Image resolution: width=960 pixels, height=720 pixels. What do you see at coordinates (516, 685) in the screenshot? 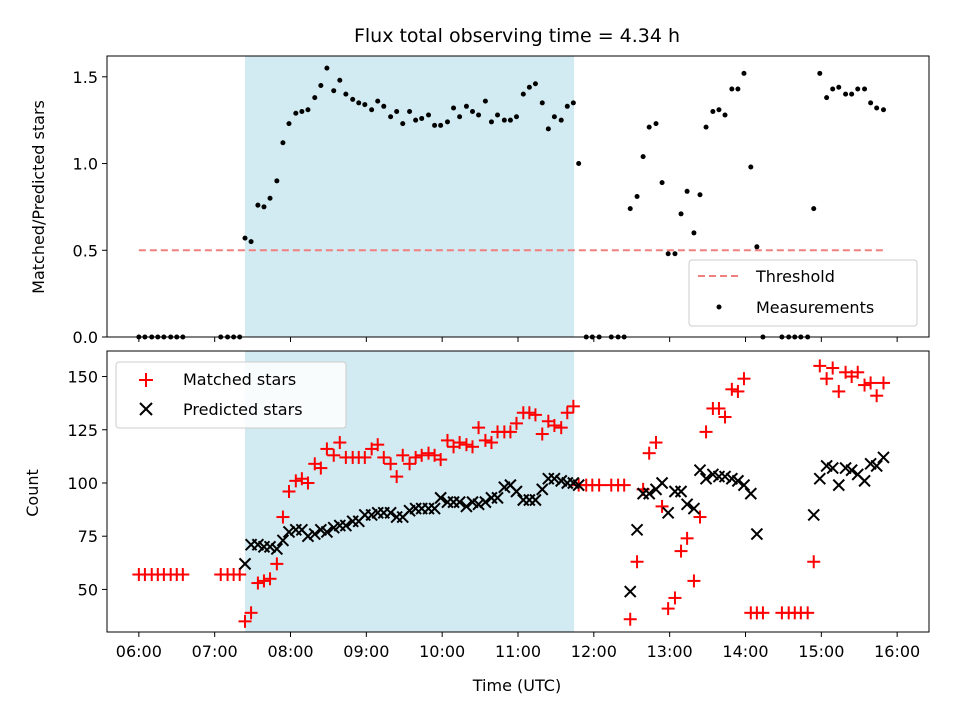
I see `x-axis-label: Time (UTC)` at bounding box center [516, 685].